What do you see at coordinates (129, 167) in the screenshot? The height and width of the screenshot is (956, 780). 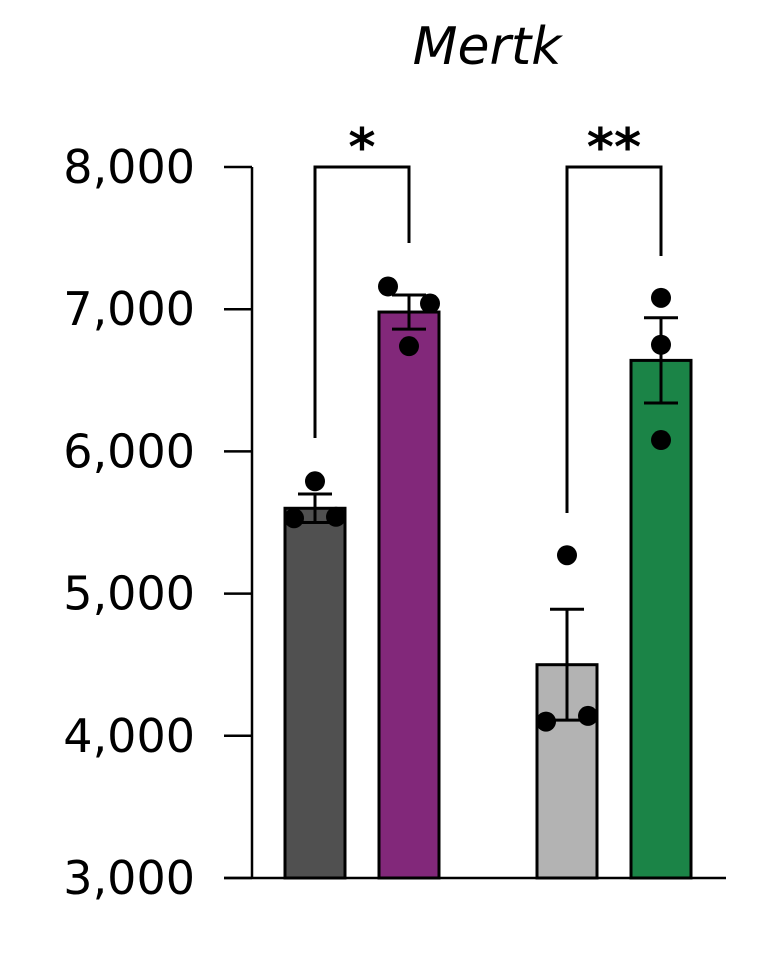 I see `y-tick-label: 8,000` at bounding box center [129, 167].